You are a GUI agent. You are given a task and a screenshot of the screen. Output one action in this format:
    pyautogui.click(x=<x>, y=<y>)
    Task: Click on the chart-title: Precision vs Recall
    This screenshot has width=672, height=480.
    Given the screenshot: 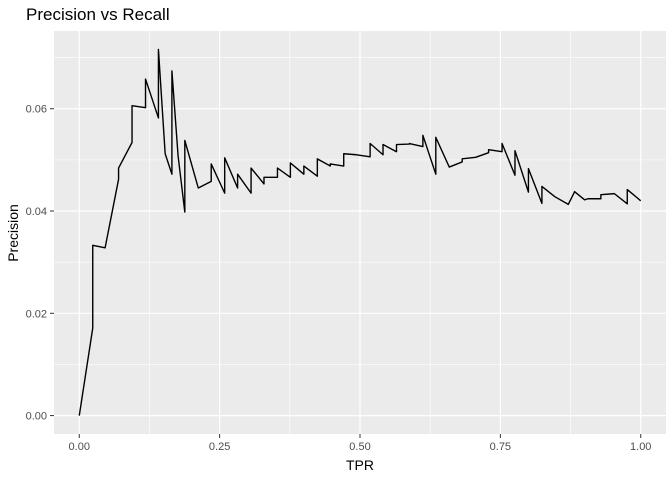 What is the action you would take?
    pyautogui.click(x=98, y=14)
    